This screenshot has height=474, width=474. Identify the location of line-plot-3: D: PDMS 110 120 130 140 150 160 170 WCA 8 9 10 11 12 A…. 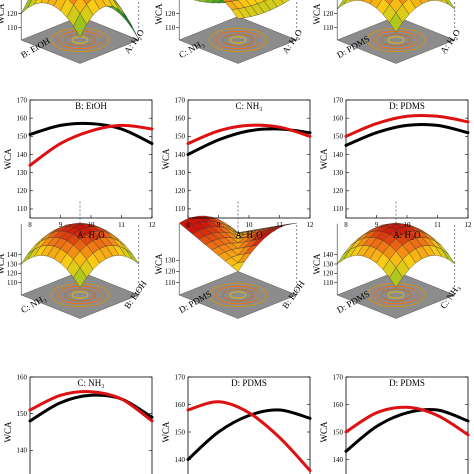
(395, 168).